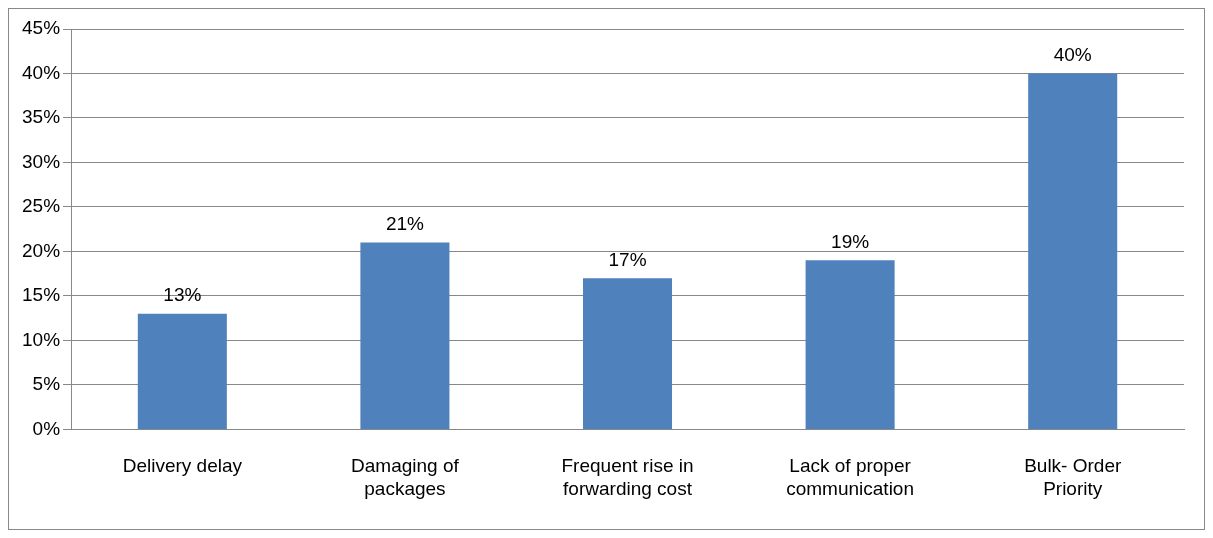 The width and height of the screenshot is (1213, 538). I want to click on y-tick-label: 40%, so click(41, 72).